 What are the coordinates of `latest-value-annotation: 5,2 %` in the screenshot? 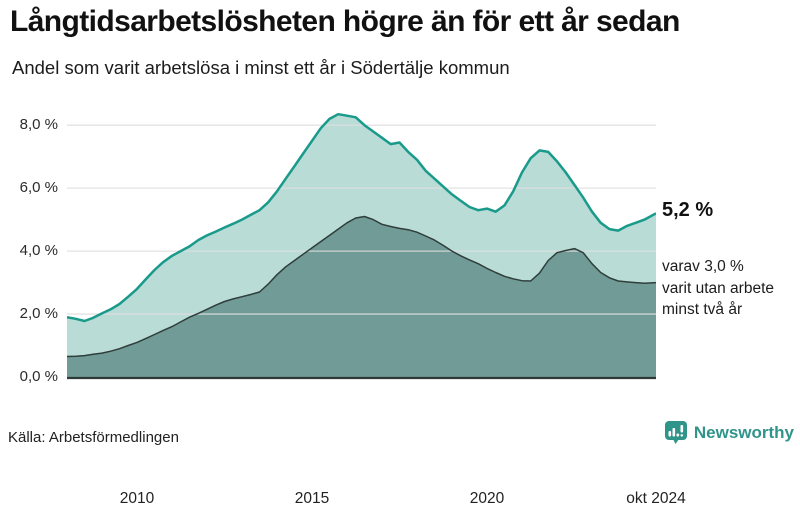 It's located at (688, 210).